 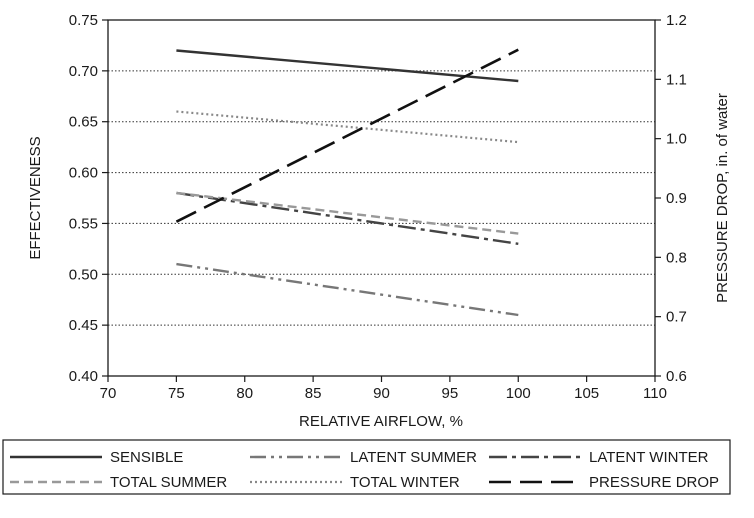 What do you see at coordinates (108, 393) in the screenshot?
I see `x-tick-label: 70` at bounding box center [108, 393].